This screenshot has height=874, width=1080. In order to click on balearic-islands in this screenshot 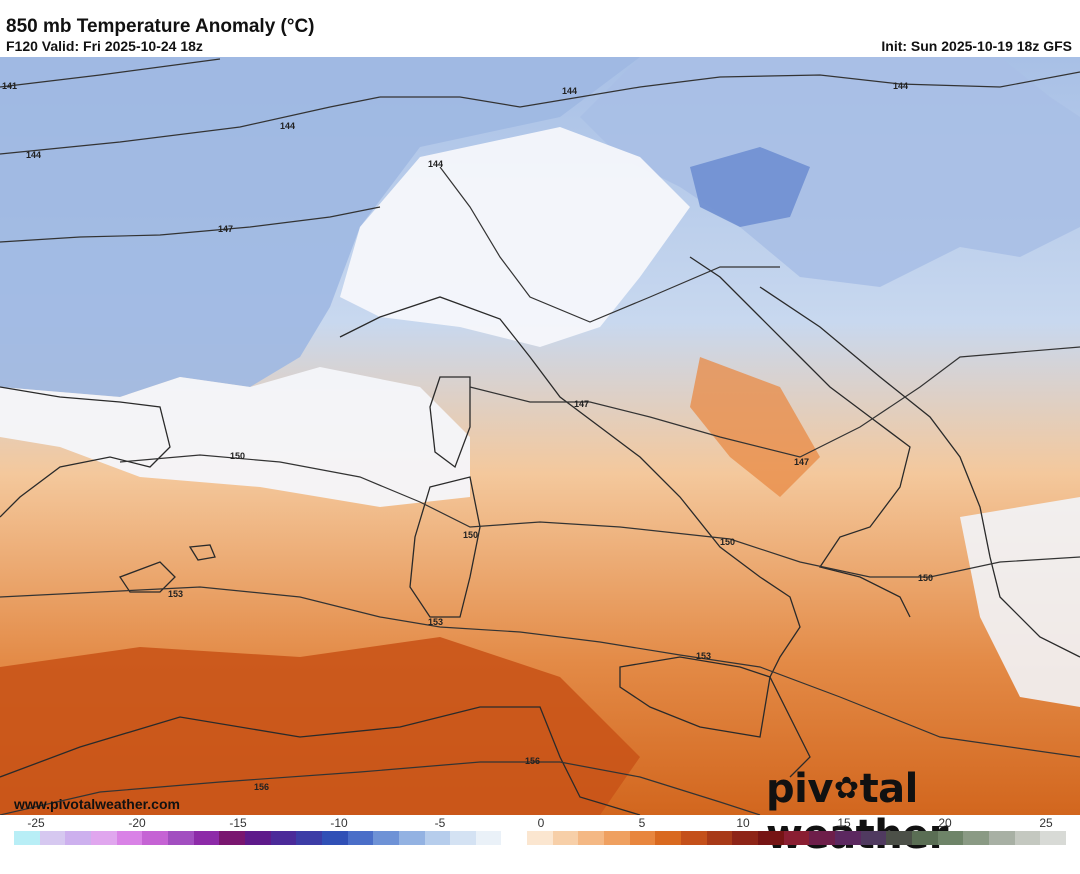, I will do `click(167, 568)`.